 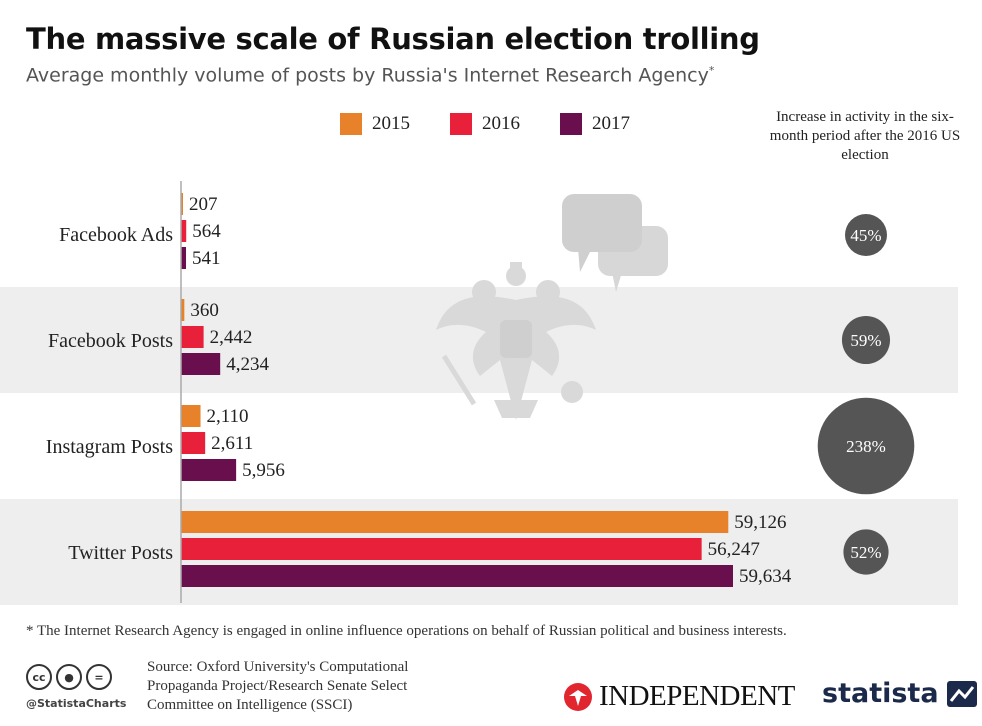 I want to click on increase-label: 52%, so click(x=865, y=552).